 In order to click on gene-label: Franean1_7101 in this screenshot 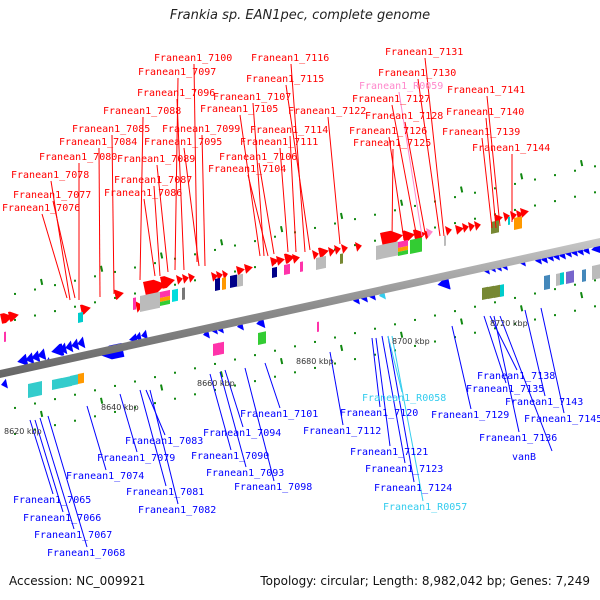, I will do `click(279, 414)`.